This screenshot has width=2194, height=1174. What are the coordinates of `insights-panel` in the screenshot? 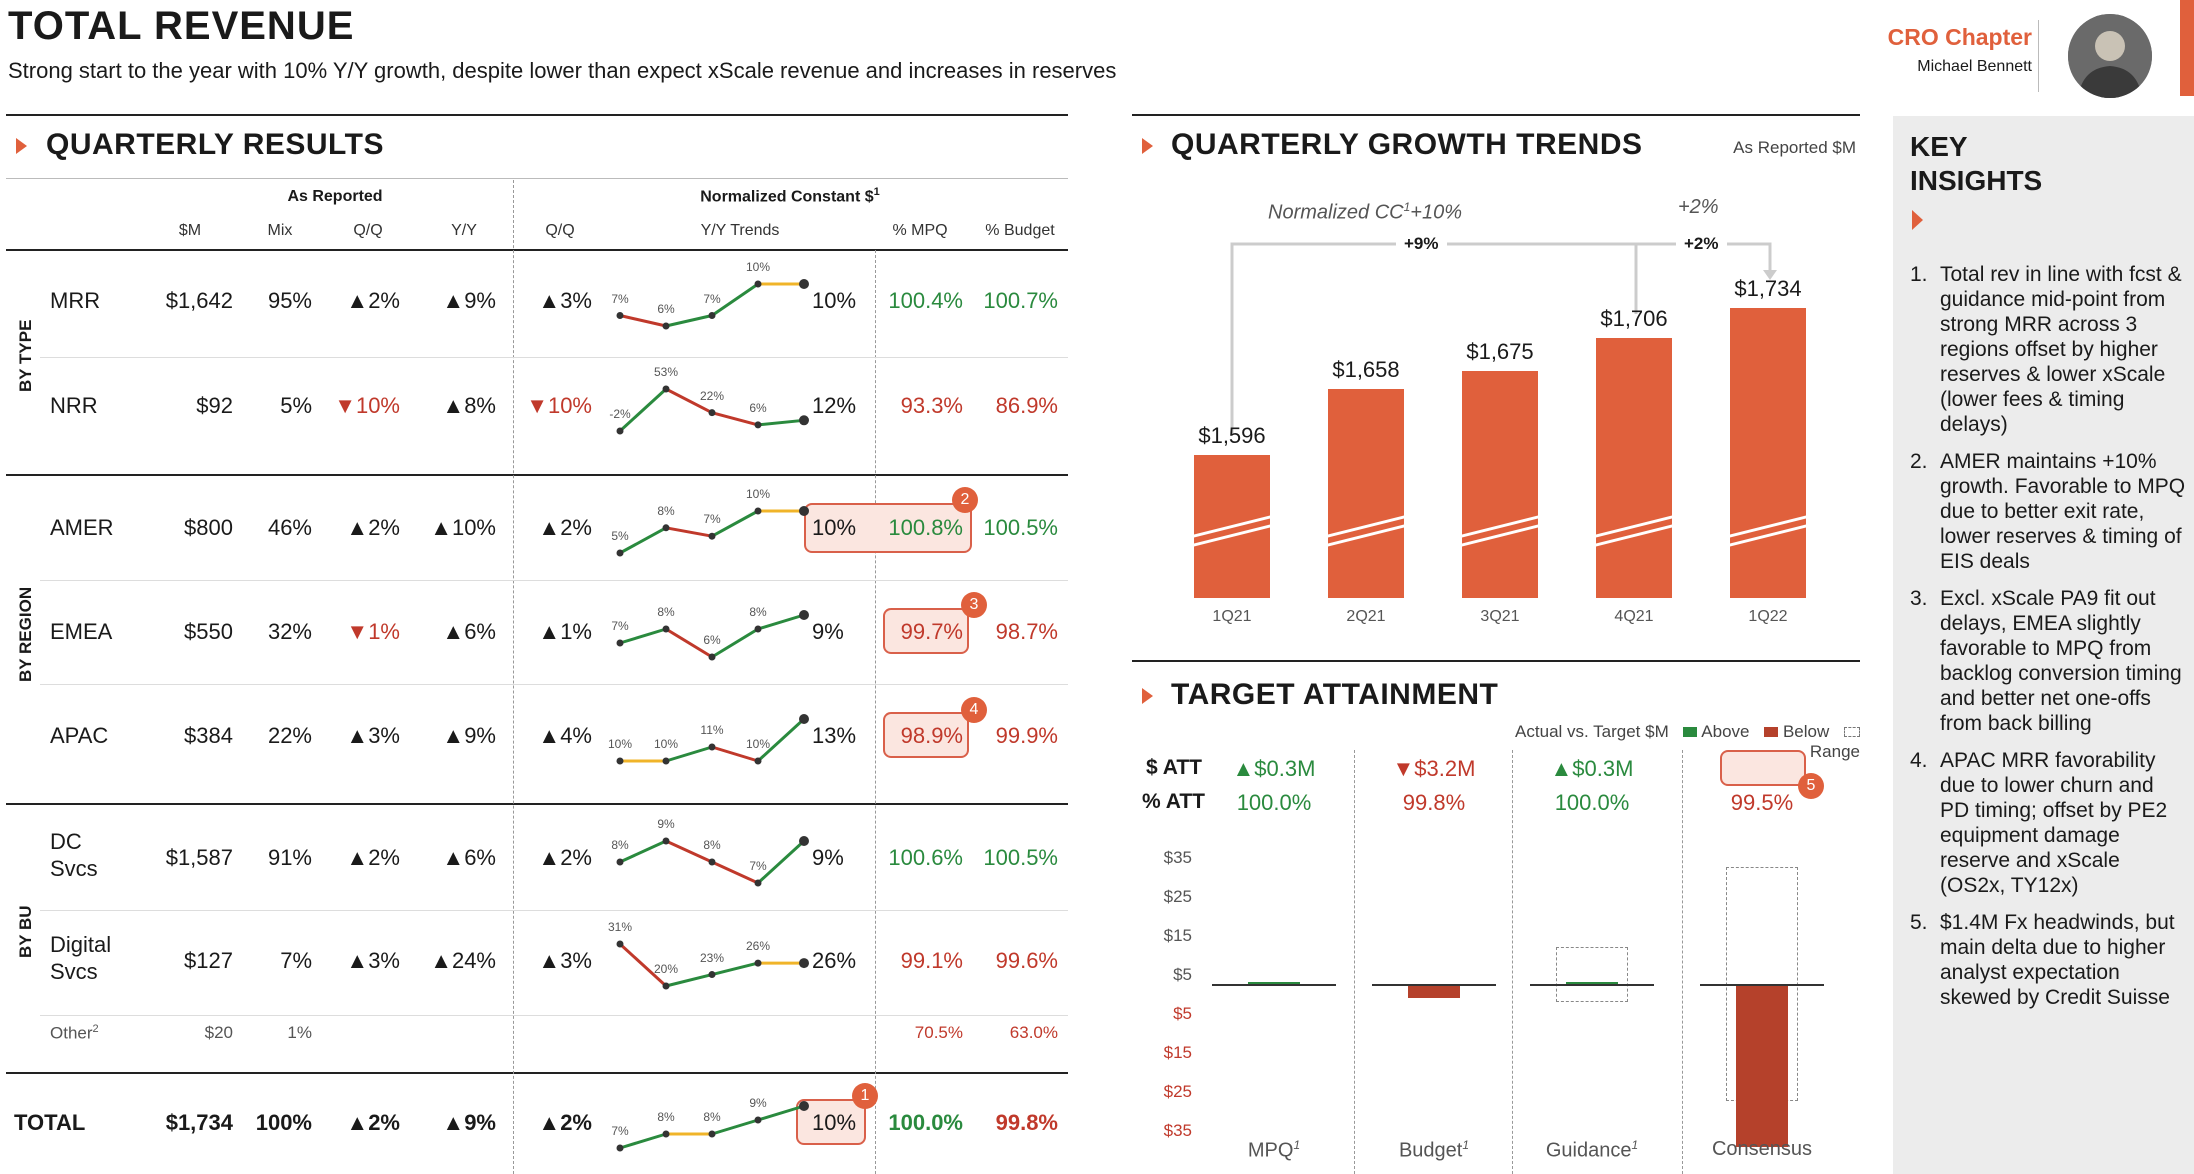 It's located at (2043, 645).